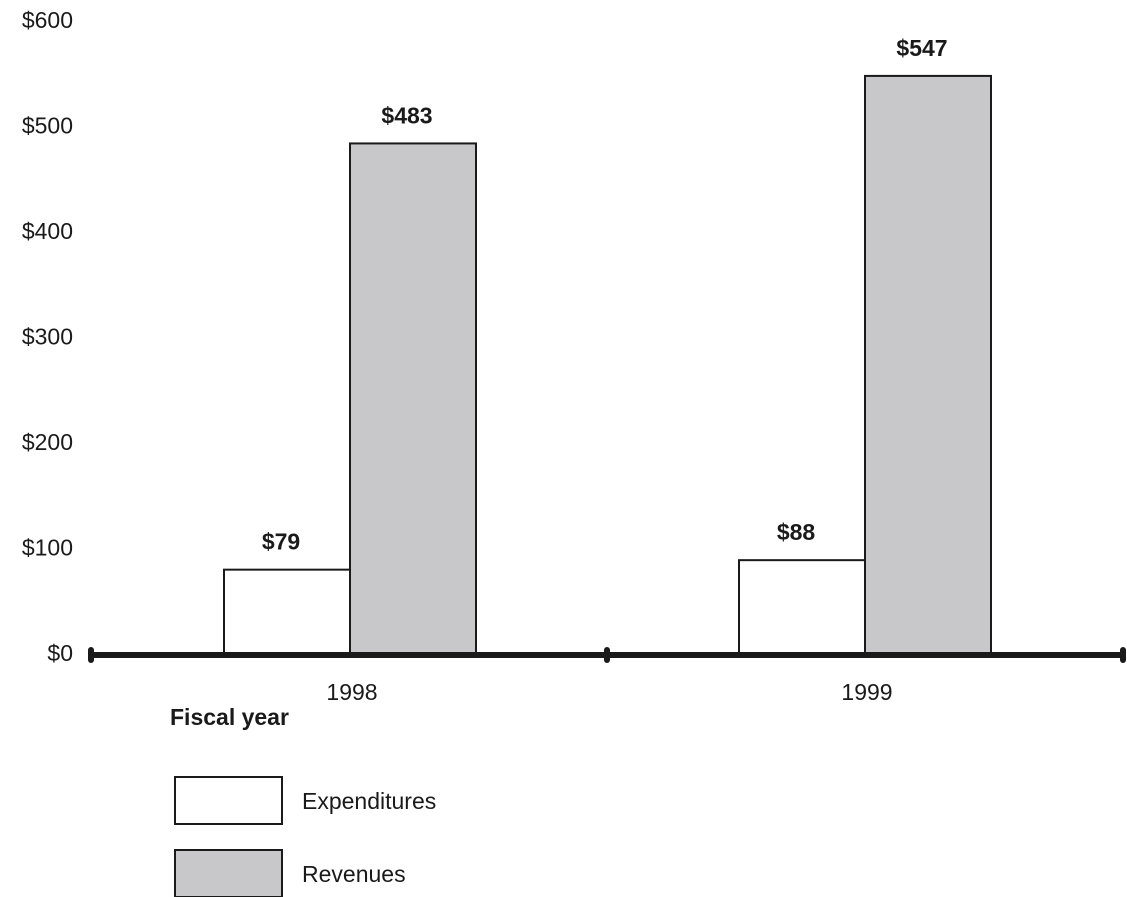 The width and height of the screenshot is (1127, 897). I want to click on bar-revenues-1998, so click(413, 398).